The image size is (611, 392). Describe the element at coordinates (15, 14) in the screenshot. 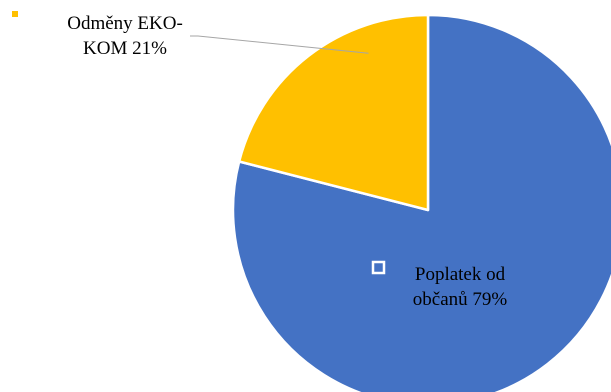

I see `legend-marker-odmeny` at that location.